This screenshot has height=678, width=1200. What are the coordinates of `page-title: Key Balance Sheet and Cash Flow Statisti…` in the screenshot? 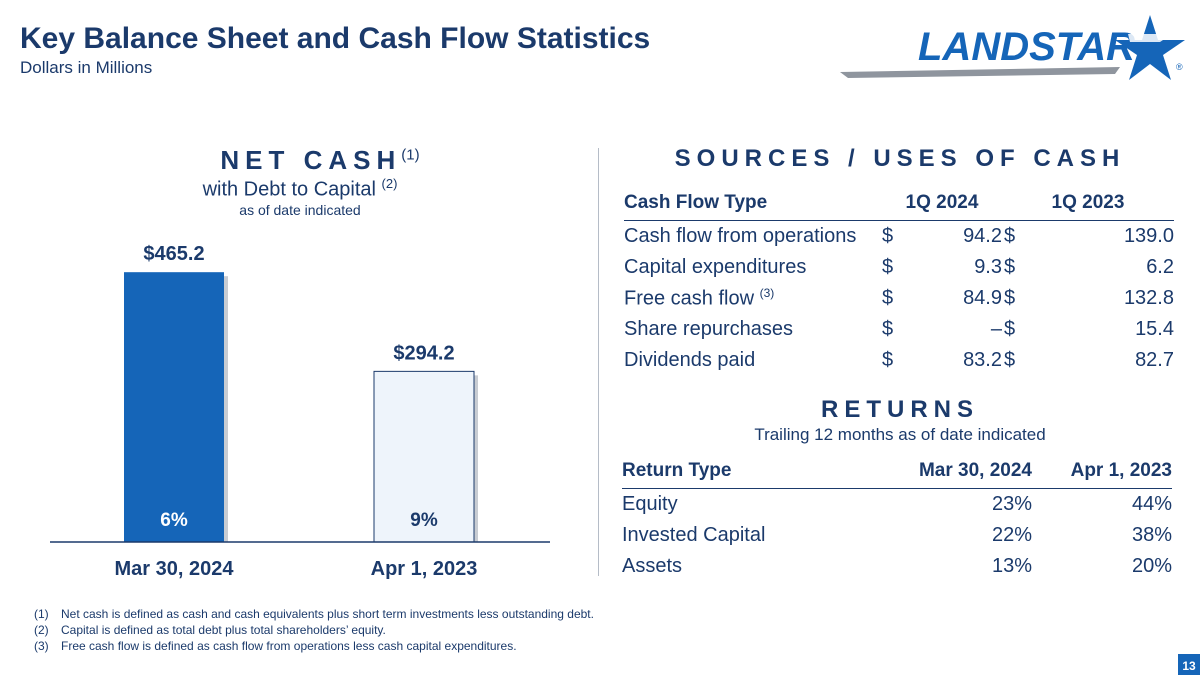 It's located at (335, 38).